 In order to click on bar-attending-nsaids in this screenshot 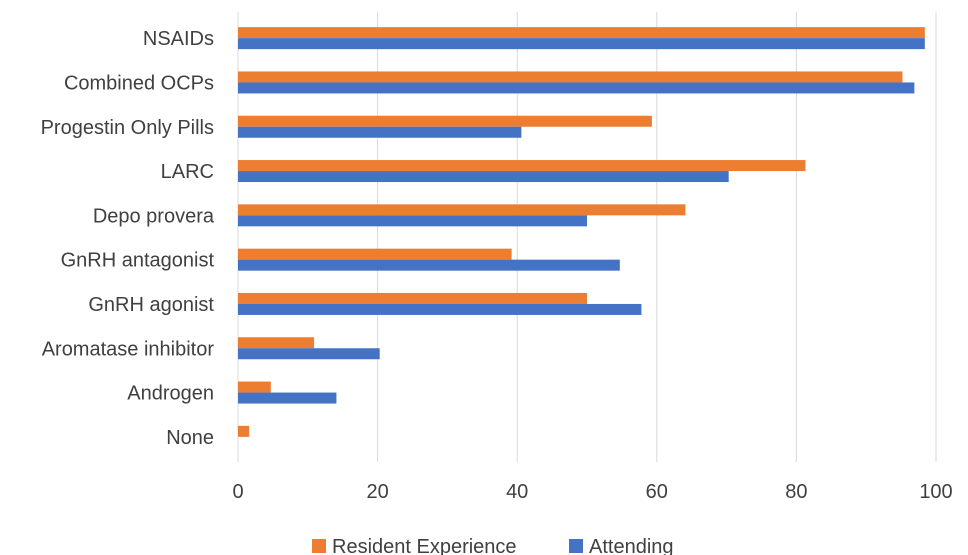, I will do `click(581, 44)`.